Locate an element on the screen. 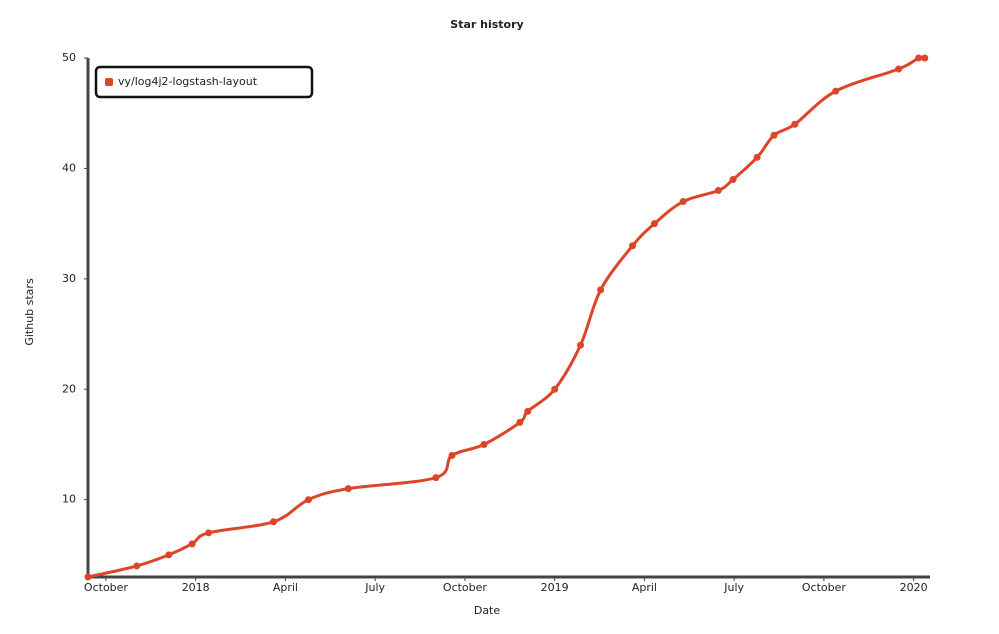 Image resolution: width=999 pixels, height=634 pixels. x-tick-label: 2019 is located at coordinates (555, 587).